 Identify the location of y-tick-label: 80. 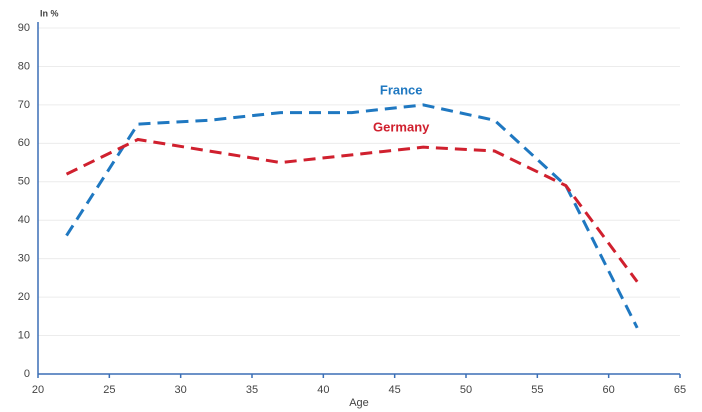
(24, 66).